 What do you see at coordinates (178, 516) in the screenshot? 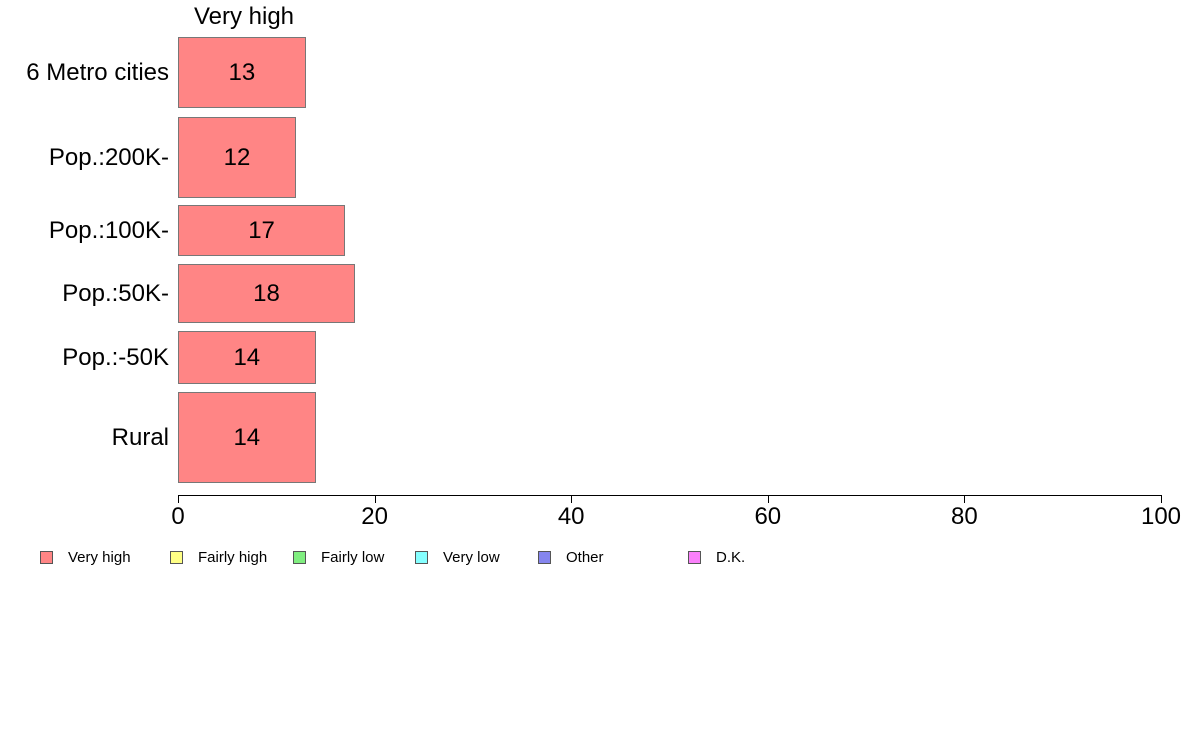
I see `x-tick-label: 0` at bounding box center [178, 516].